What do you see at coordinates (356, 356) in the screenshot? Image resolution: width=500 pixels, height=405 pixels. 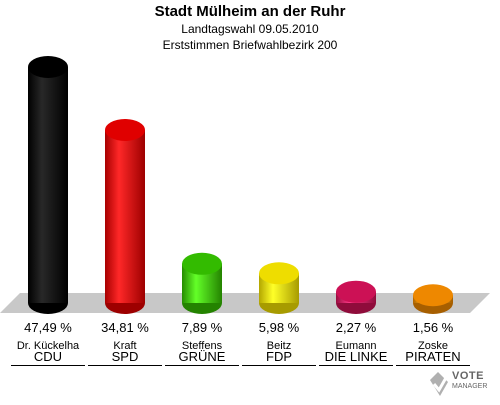 I see `party-label: DIE LINKE` at bounding box center [356, 356].